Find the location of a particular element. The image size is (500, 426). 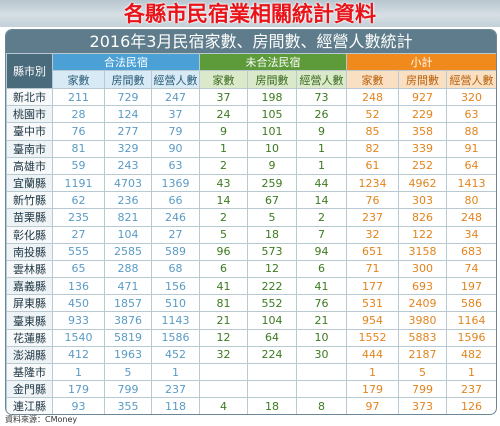

group-header-illegal: 未合法民宿 is located at coordinates (273, 62).